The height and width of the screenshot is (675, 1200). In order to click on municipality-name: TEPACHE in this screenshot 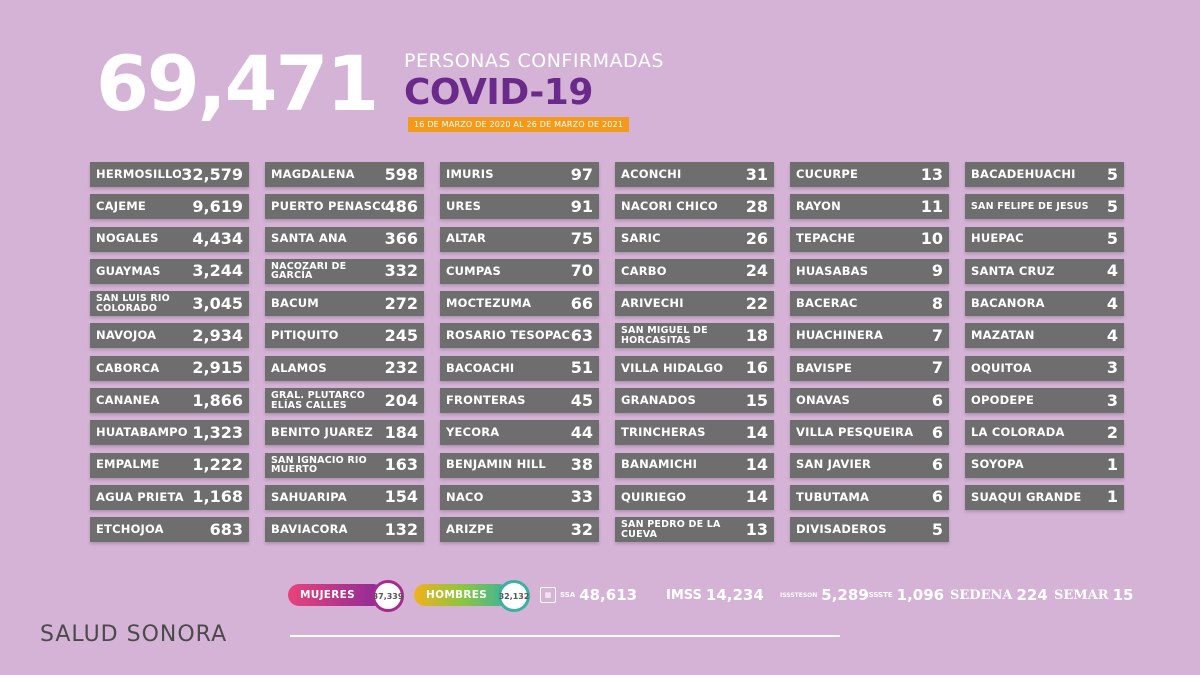, I will do `click(826, 239)`.